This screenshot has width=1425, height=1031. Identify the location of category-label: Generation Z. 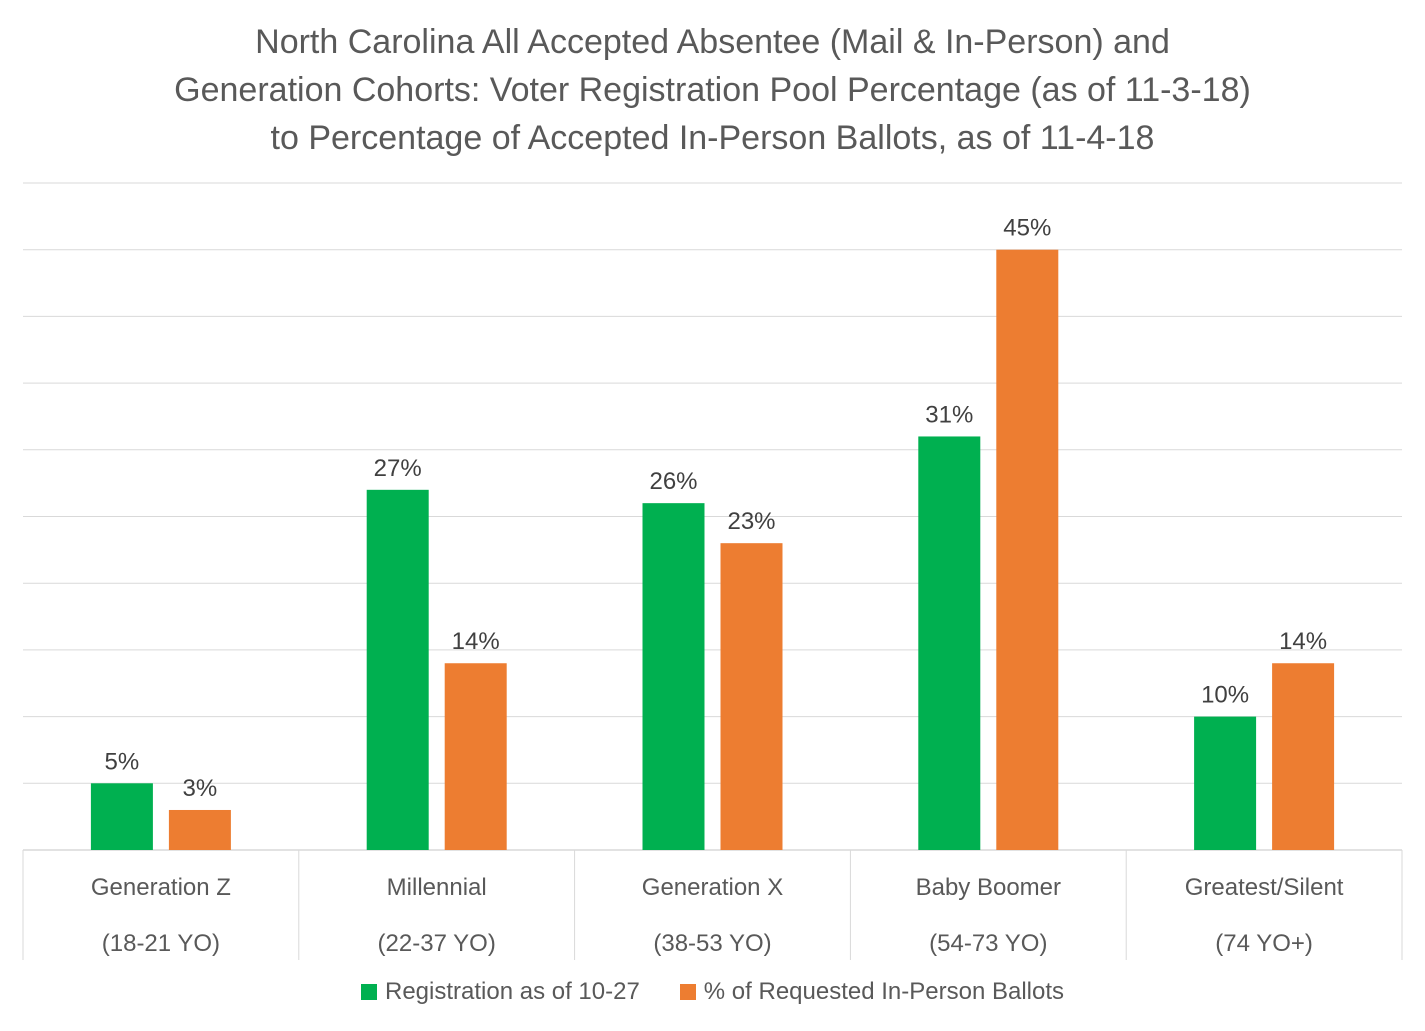
(161, 887).